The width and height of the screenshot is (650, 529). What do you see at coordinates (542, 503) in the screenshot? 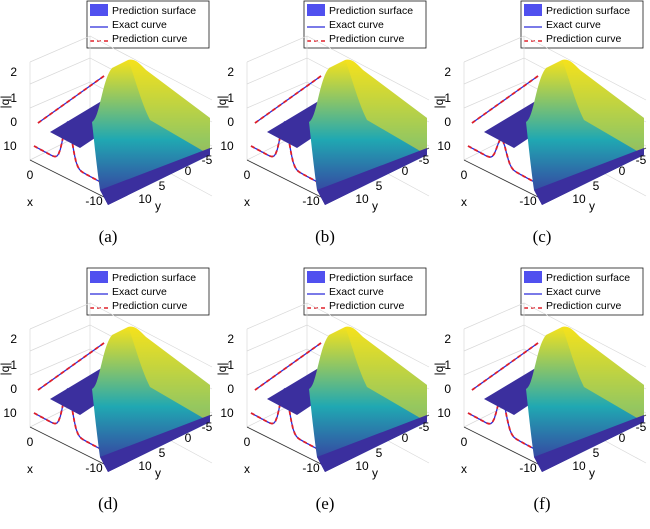
I see `panel-caption: (f)` at bounding box center [542, 503].